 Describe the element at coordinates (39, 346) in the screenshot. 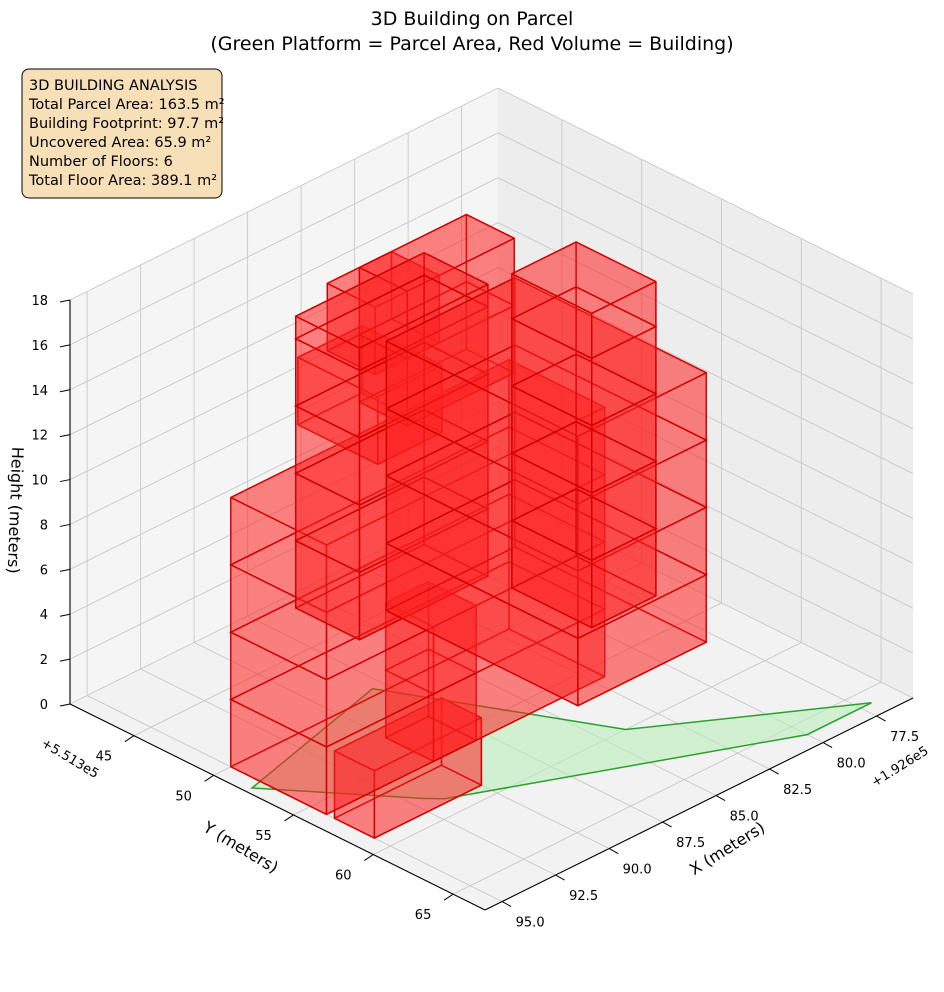

I see `z-tick-label: 16` at that location.